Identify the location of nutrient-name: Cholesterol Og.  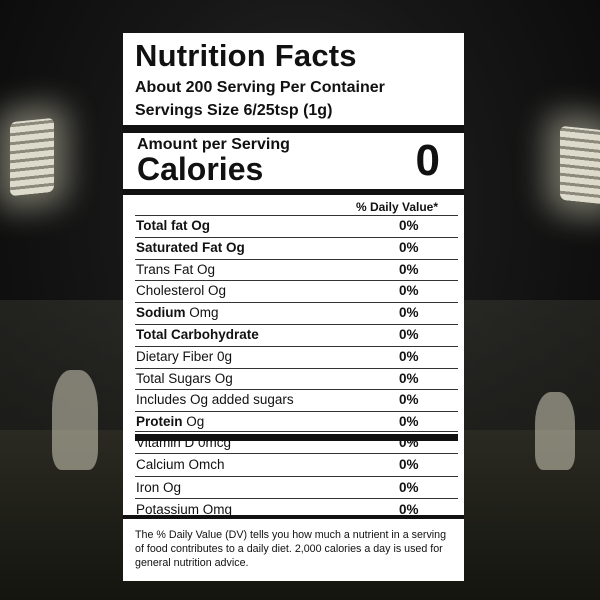
(181, 291).